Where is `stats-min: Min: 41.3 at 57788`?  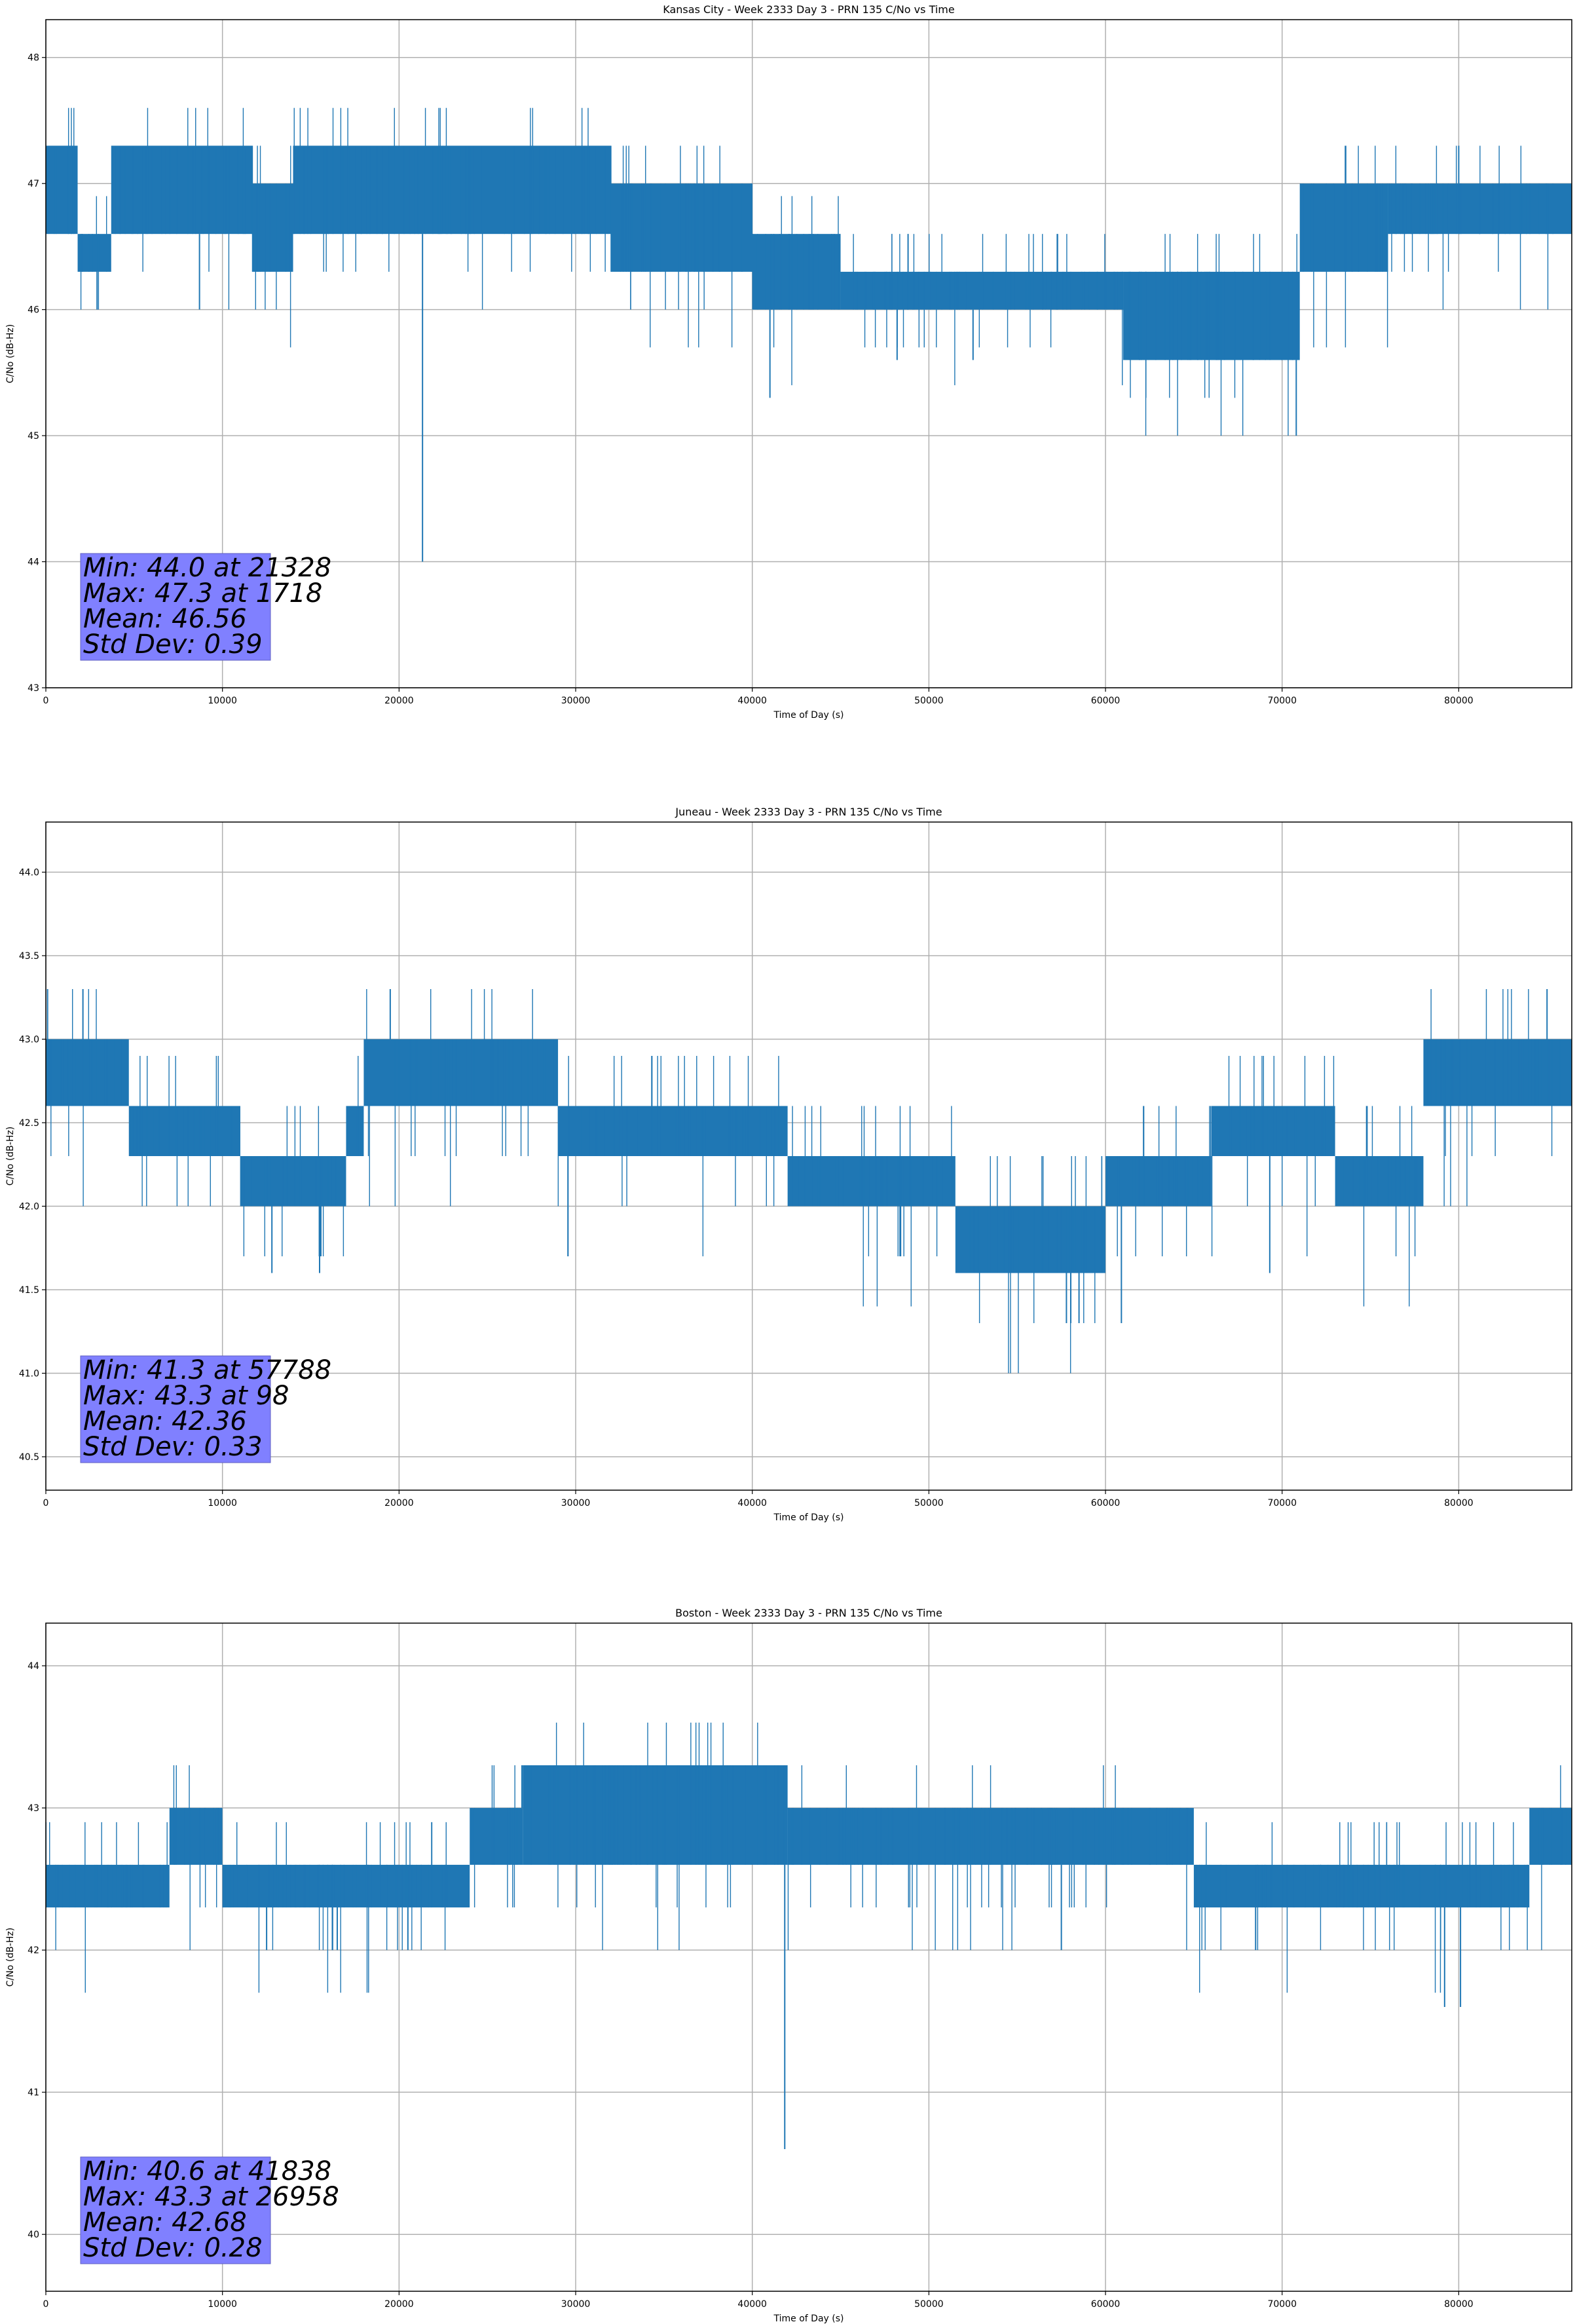 stats-min: Min: 41.3 at 57788 is located at coordinates (207, 1370).